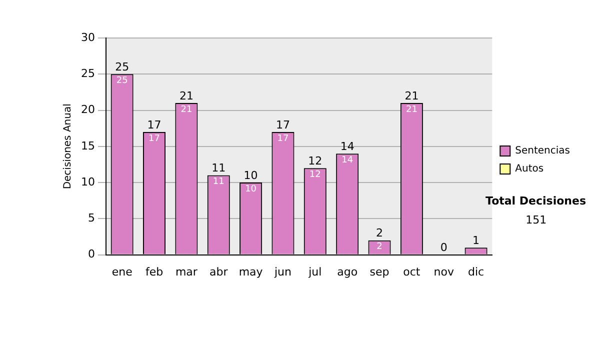  I want to click on x-tick-label: dic, so click(476, 271).